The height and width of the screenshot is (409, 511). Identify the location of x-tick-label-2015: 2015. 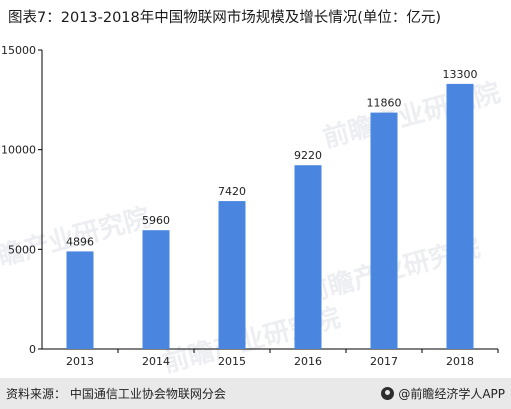
(232, 361).